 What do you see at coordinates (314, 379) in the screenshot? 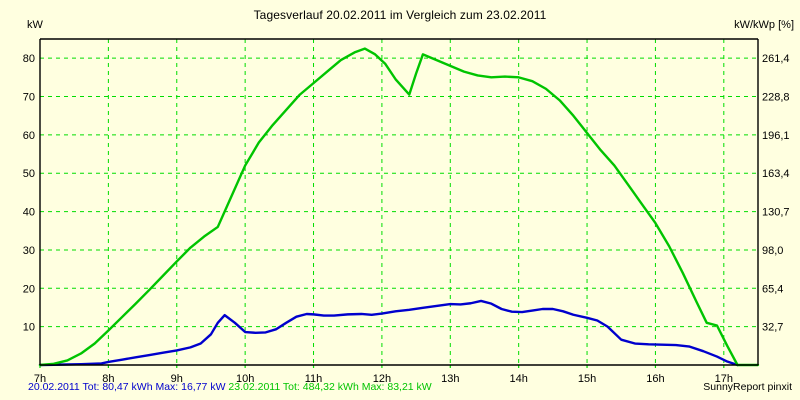
I see `x-axis-tick: 11h` at bounding box center [314, 379].